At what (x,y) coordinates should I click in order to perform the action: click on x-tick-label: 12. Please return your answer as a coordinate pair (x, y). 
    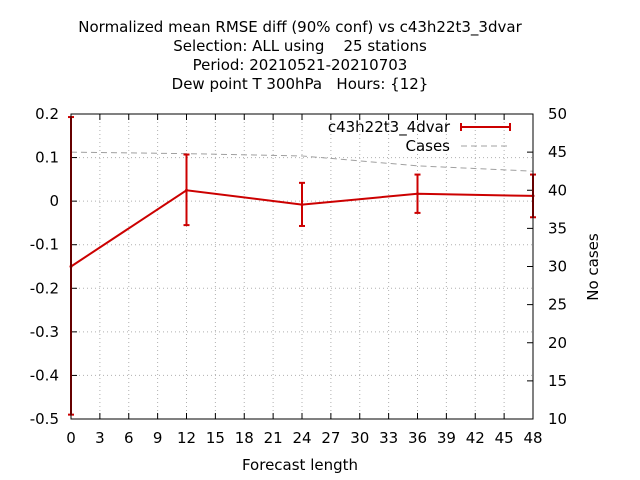
    Looking at the image, I should click on (186, 438).